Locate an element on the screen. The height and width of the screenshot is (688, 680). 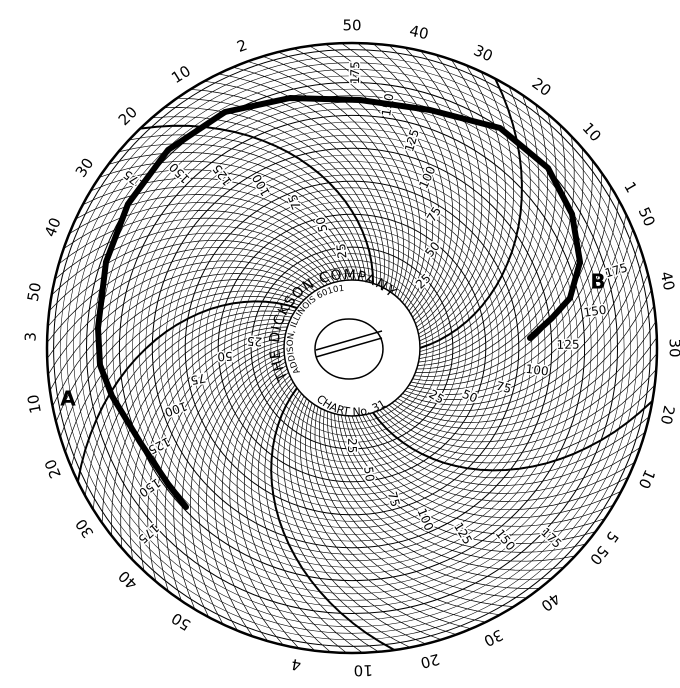
scale-label: 100 is located at coordinates (537, 370).